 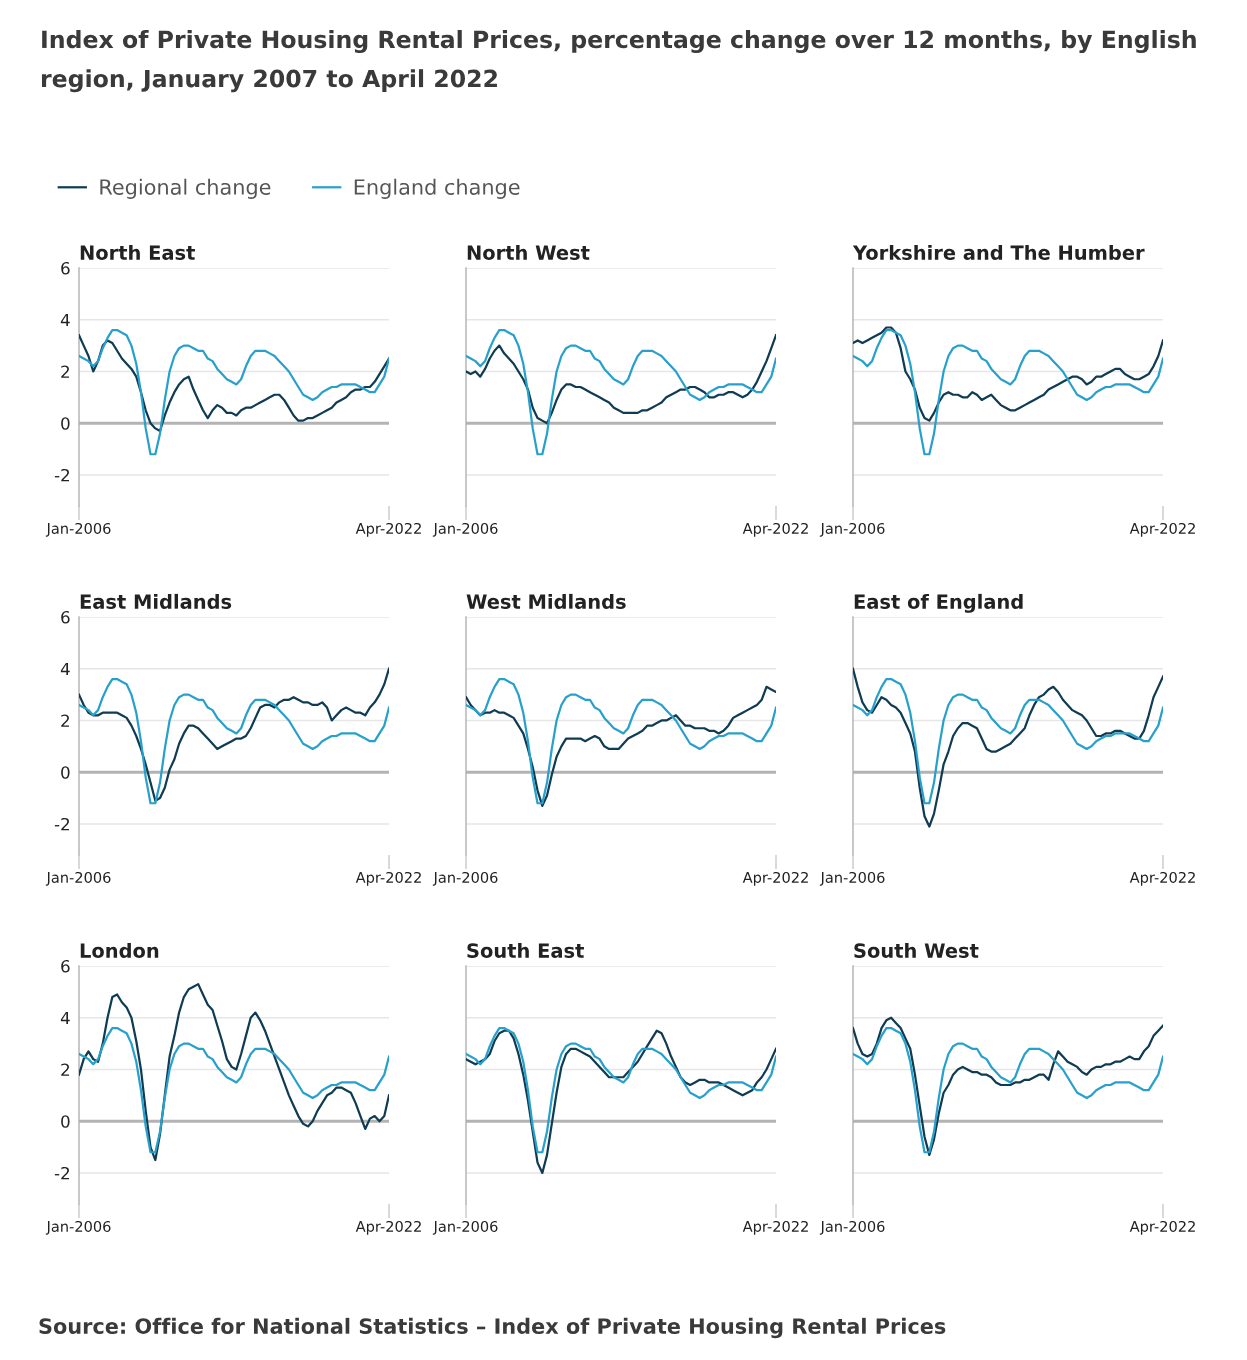 I want to click on legend-label: England change, so click(x=437, y=188).